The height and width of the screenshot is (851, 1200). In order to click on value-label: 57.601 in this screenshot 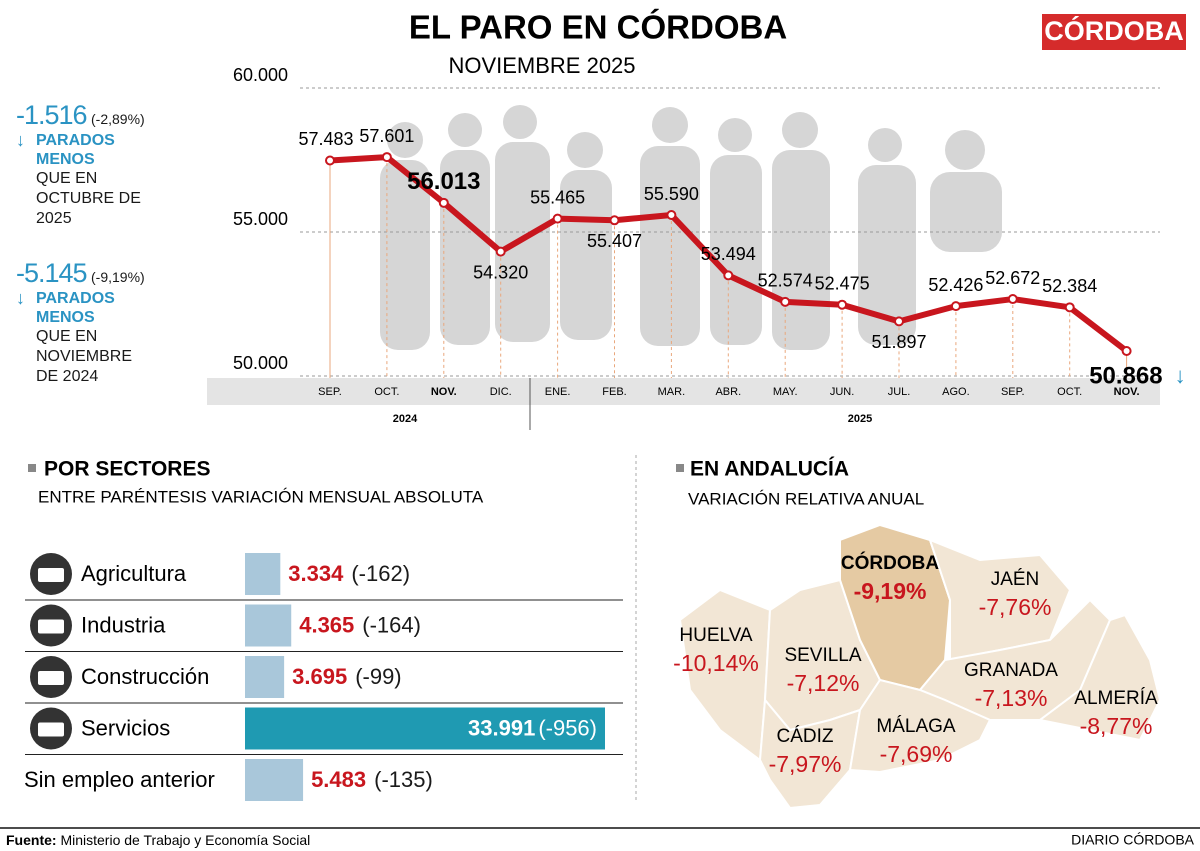, I will do `click(386, 136)`.